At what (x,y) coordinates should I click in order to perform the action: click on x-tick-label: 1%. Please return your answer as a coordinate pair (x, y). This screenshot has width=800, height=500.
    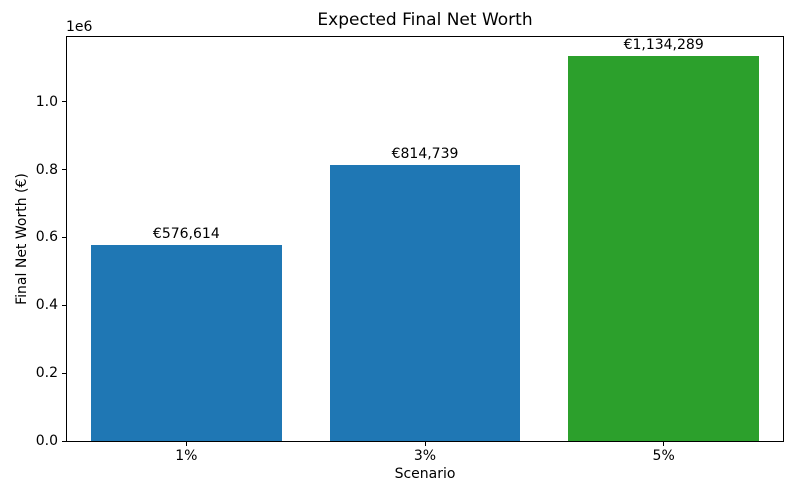
    Looking at the image, I should click on (186, 456).